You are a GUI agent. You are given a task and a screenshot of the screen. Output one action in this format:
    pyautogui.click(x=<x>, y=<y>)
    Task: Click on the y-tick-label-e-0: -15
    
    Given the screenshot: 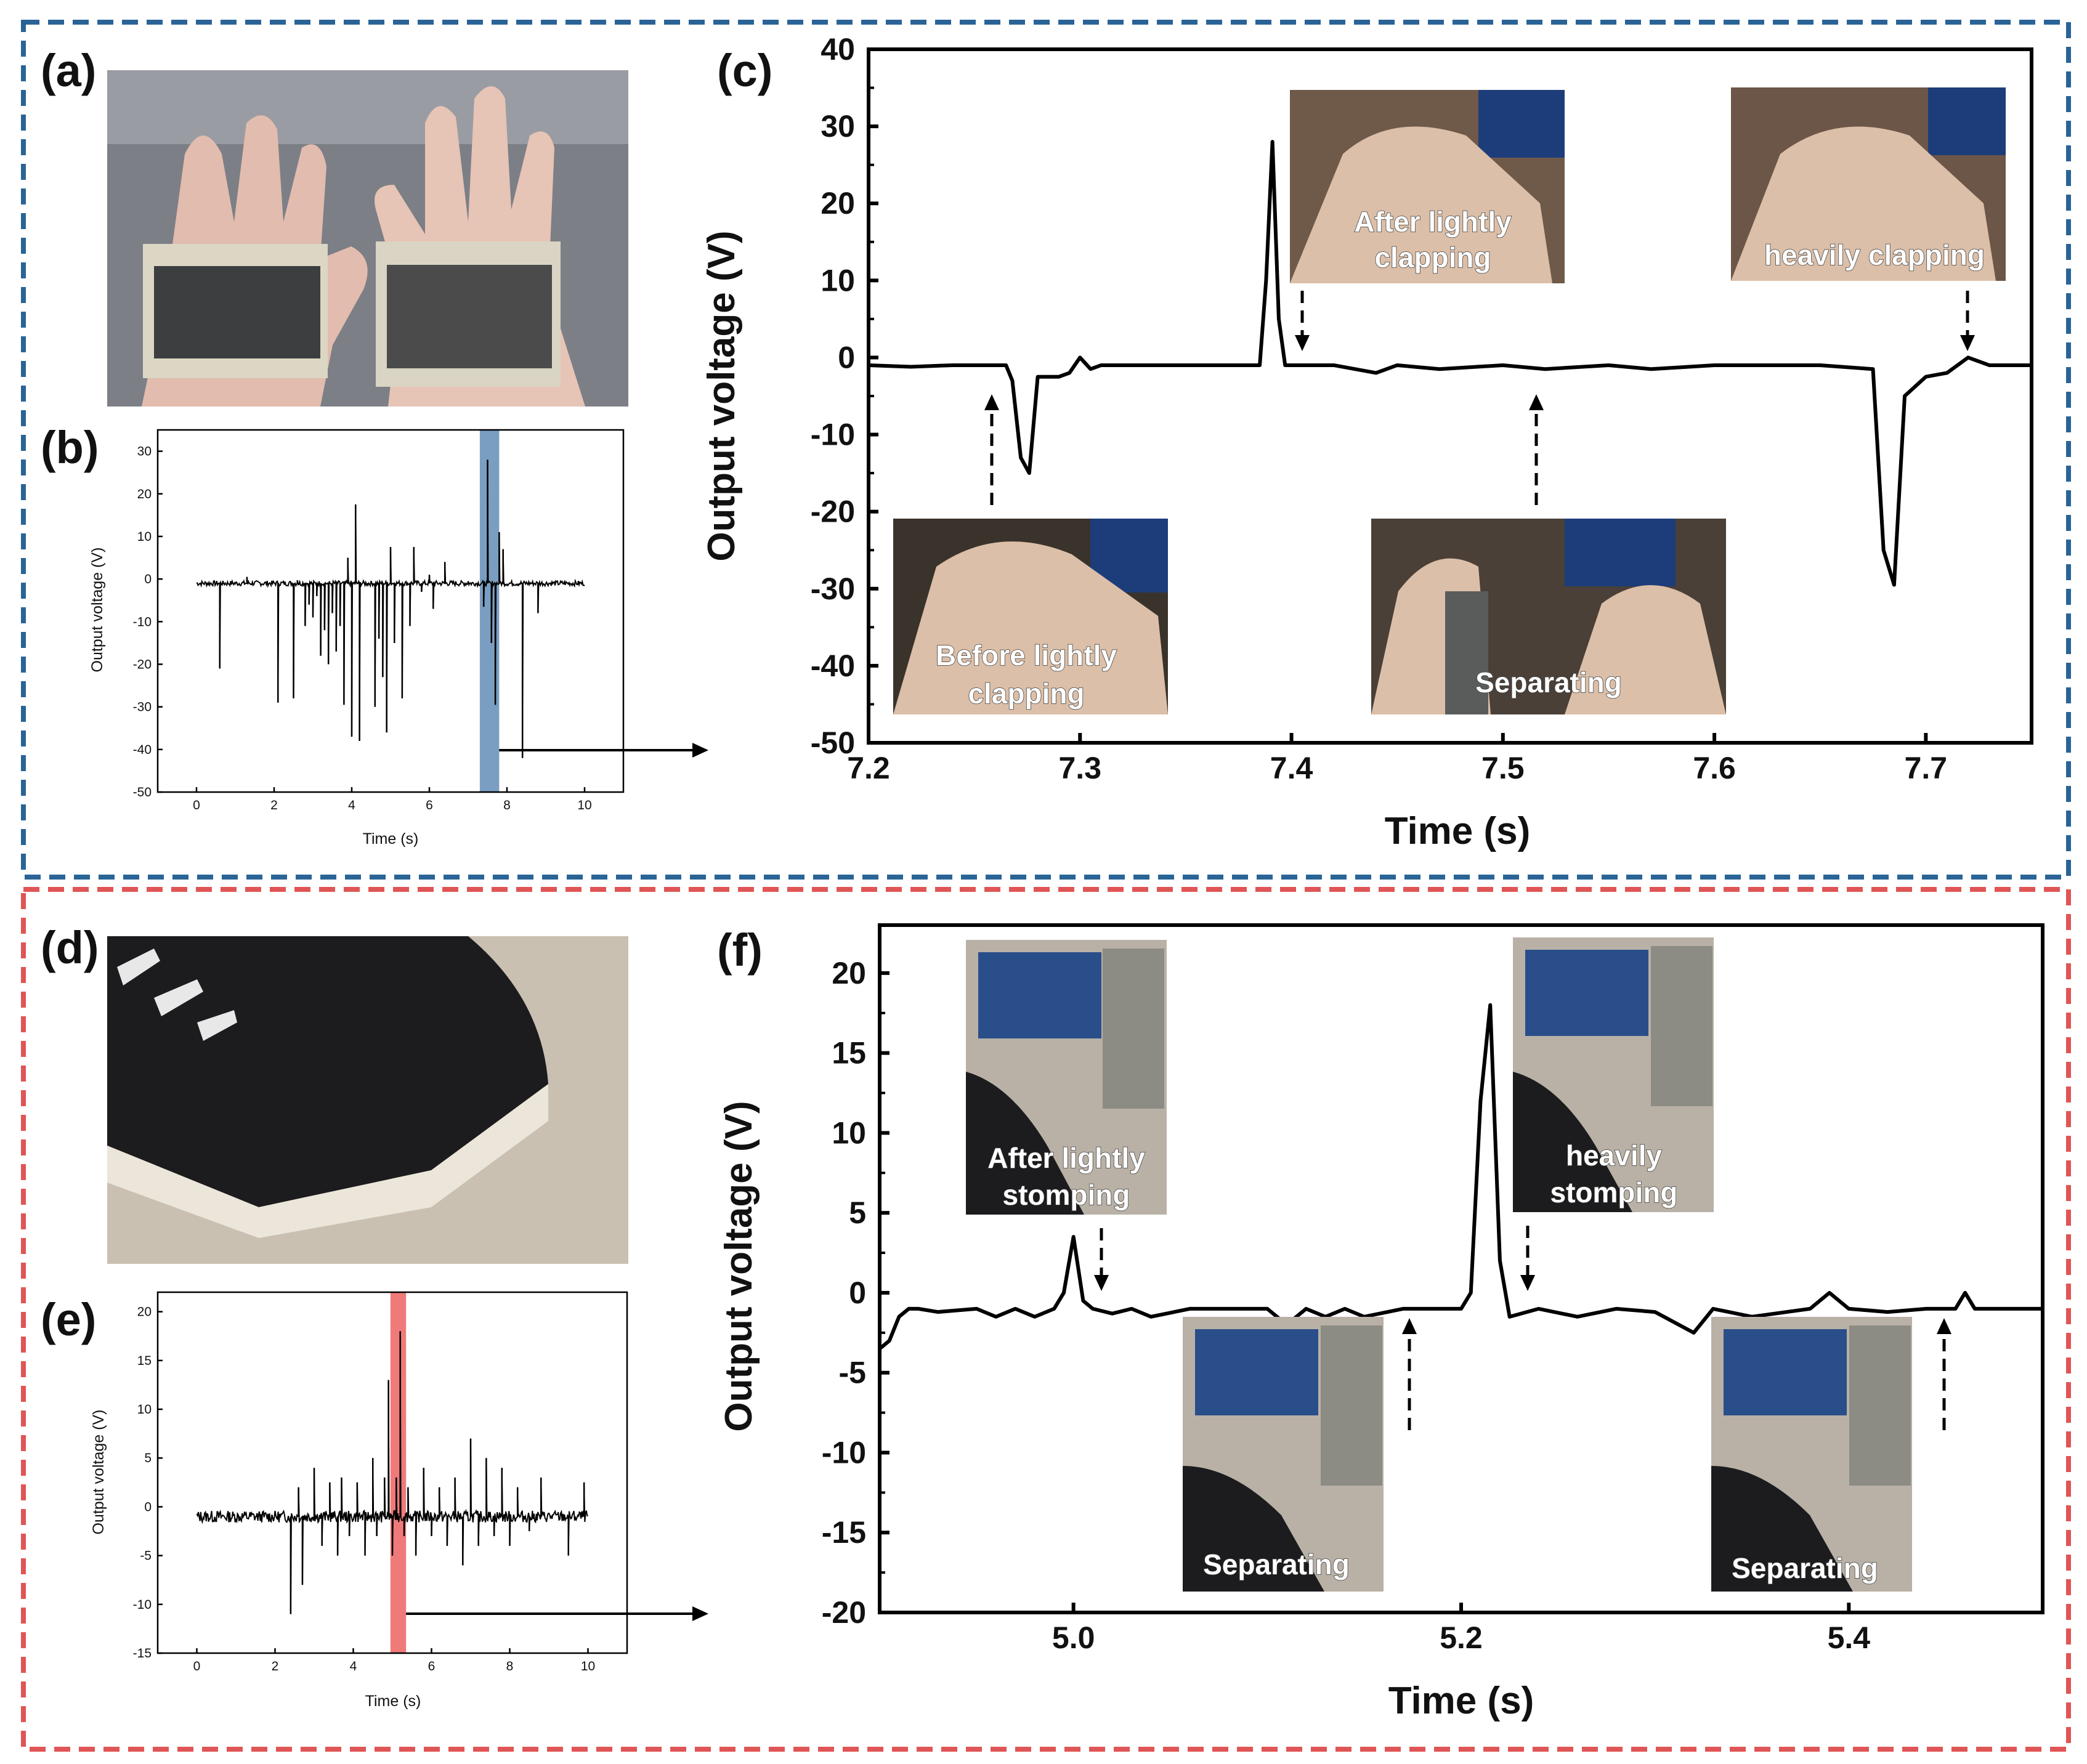 What is the action you would take?
    pyautogui.click(x=142, y=1654)
    